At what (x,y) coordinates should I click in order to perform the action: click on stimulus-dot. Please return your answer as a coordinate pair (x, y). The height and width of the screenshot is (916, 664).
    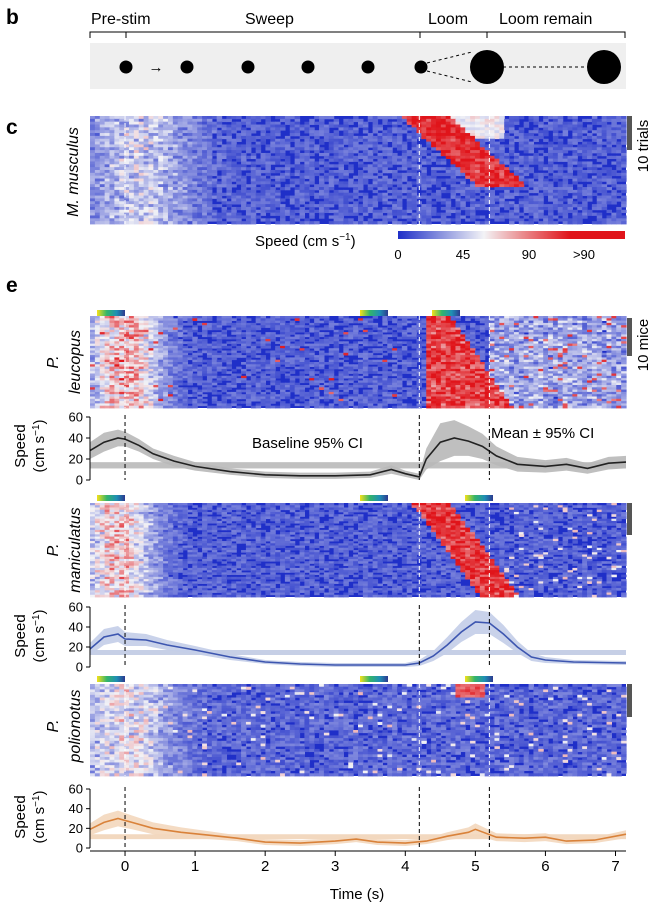
    Looking at the image, I should click on (126, 67).